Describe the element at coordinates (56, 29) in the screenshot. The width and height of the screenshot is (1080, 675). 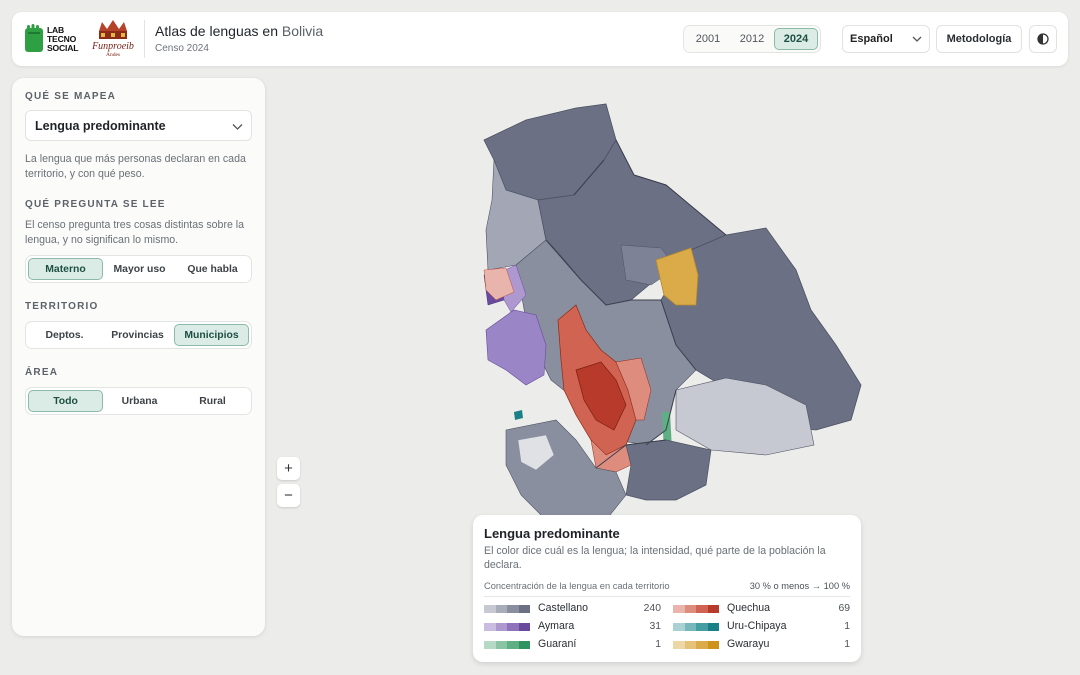
I see `logo-line-1: LAB` at that location.